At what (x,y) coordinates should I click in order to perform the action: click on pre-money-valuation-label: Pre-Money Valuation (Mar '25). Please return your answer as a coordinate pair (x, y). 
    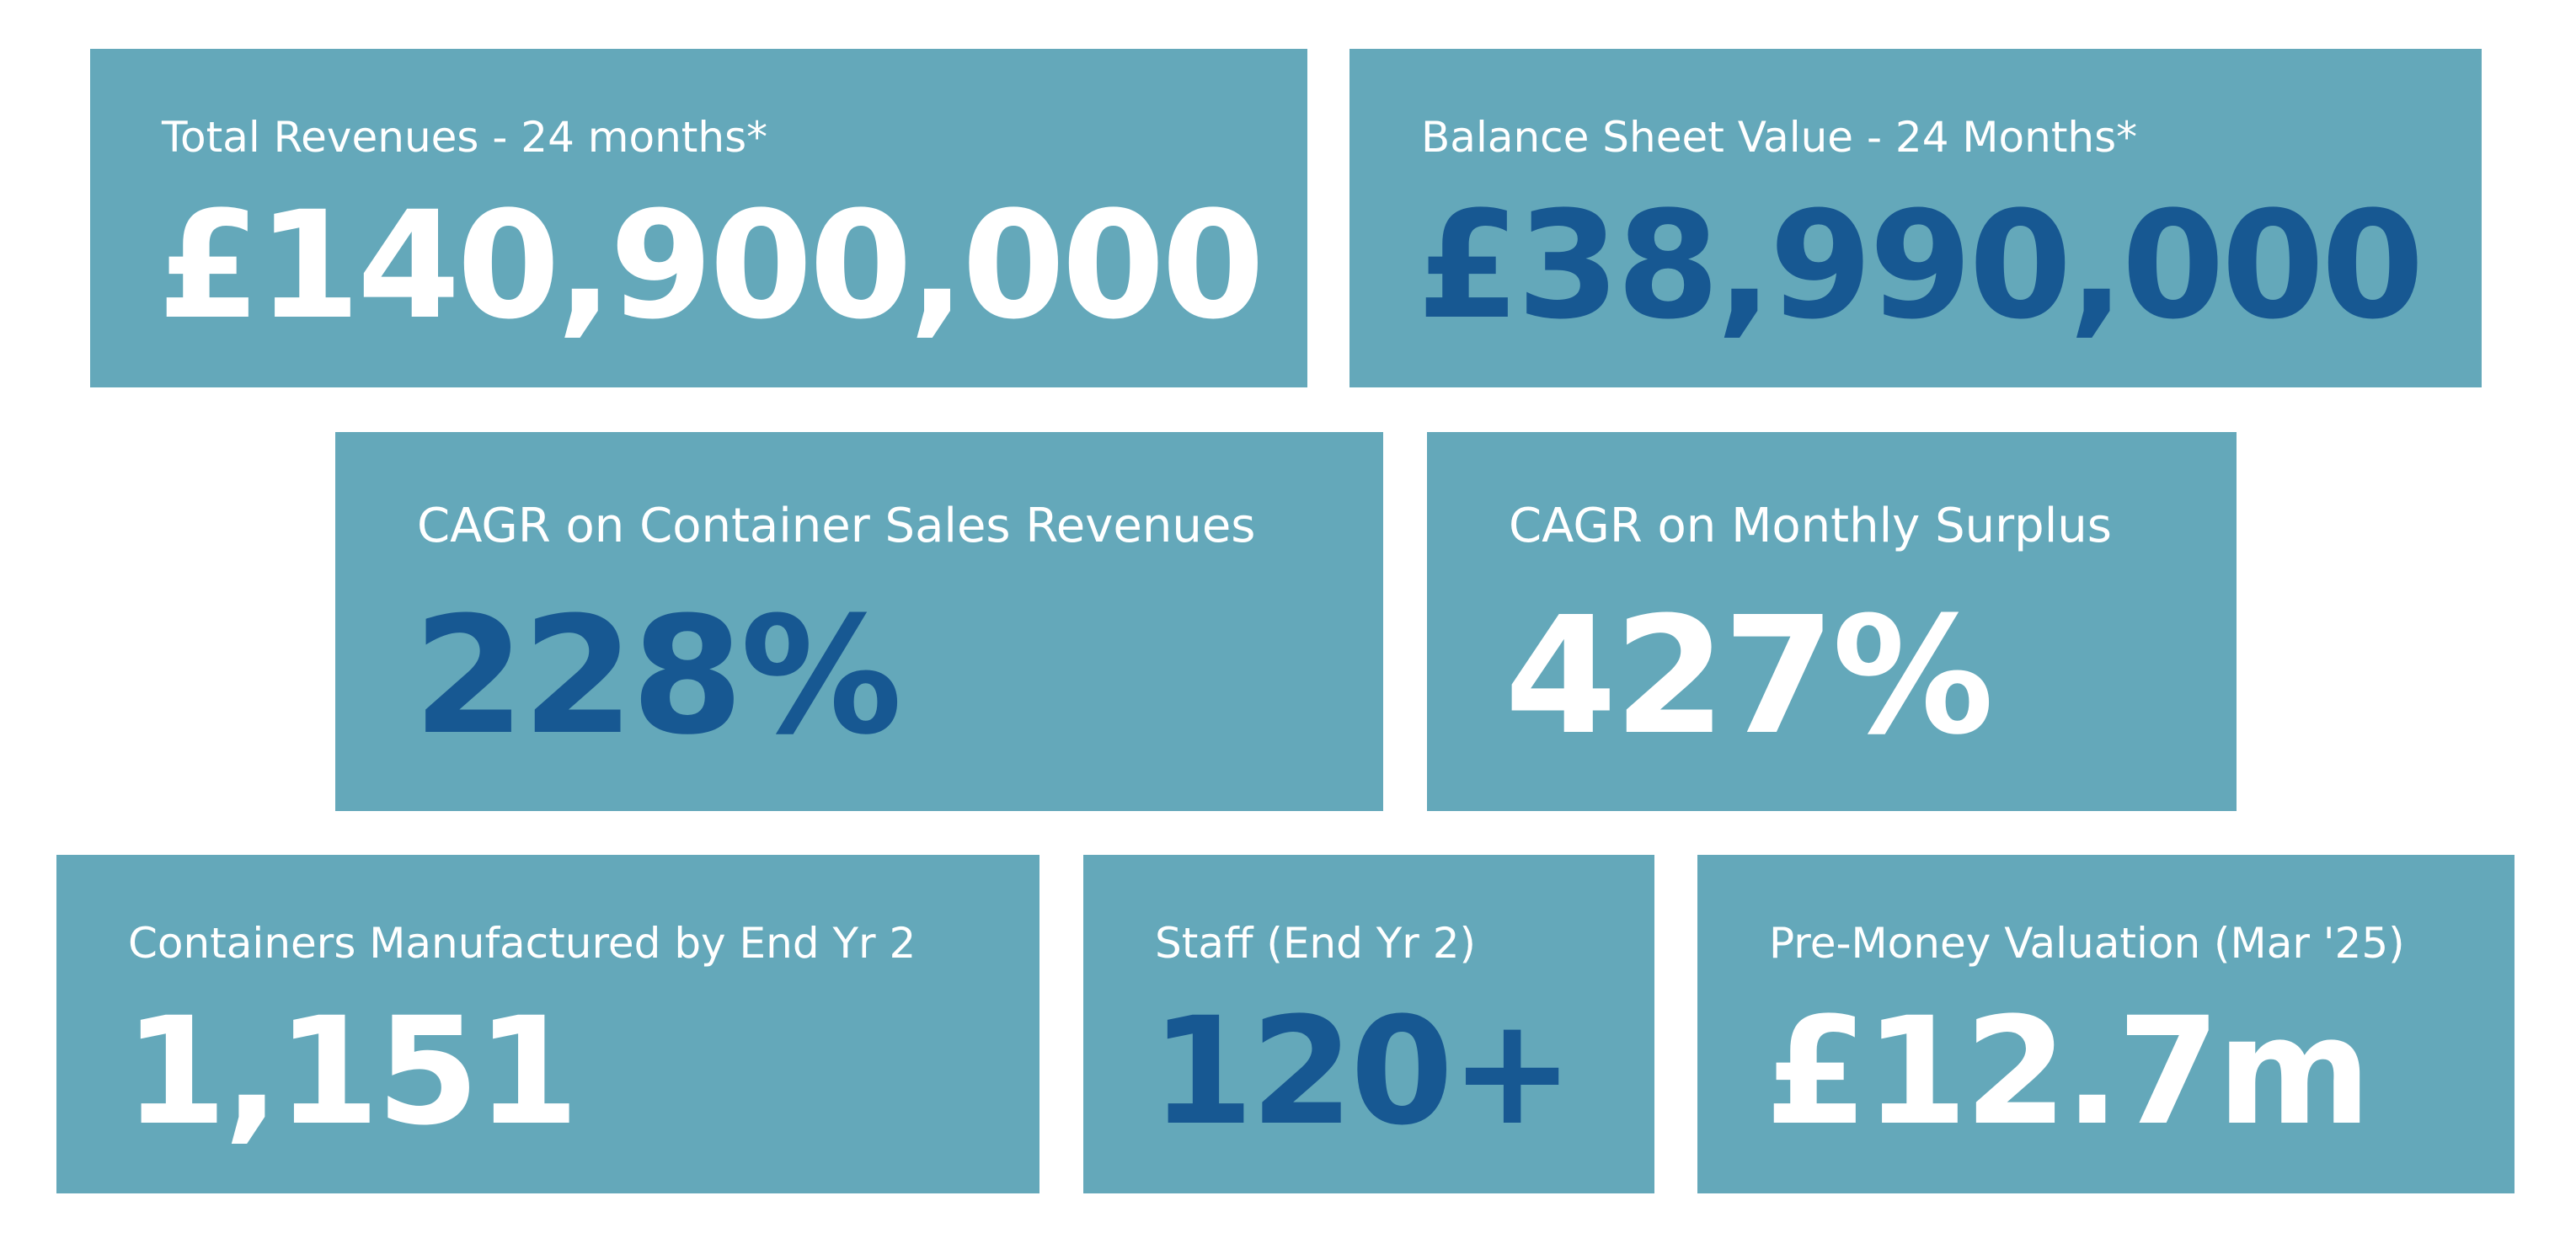
    Looking at the image, I should click on (2087, 943).